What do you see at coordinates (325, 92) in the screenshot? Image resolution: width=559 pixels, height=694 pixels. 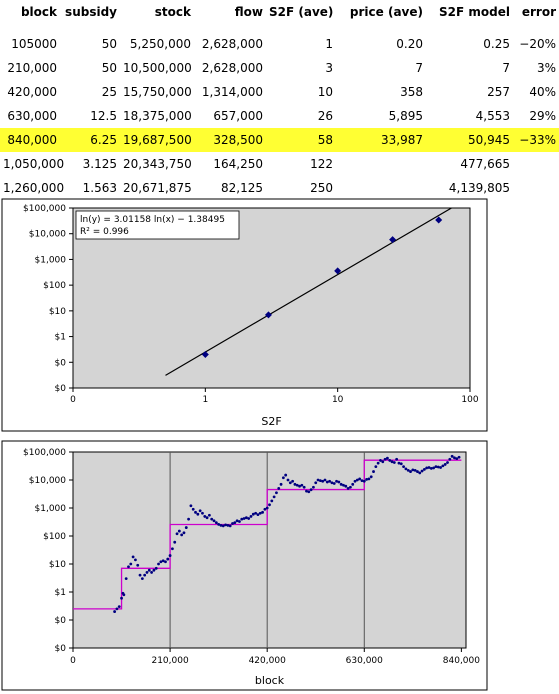 I see `cell-s2f-ave: 10` at bounding box center [325, 92].